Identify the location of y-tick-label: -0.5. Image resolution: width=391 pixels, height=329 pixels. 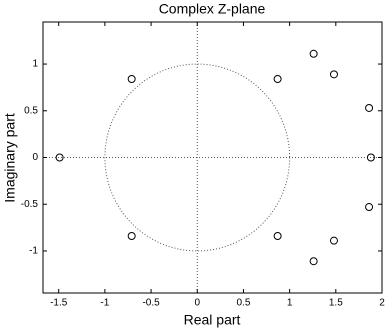
(30, 204).